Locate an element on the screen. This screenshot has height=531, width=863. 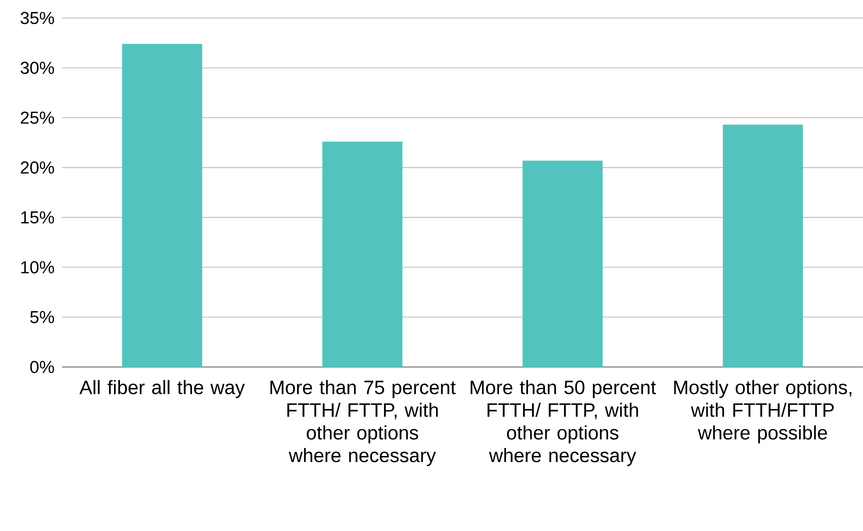
x-tick-label: All fiber all the way is located at coordinates (162, 389).